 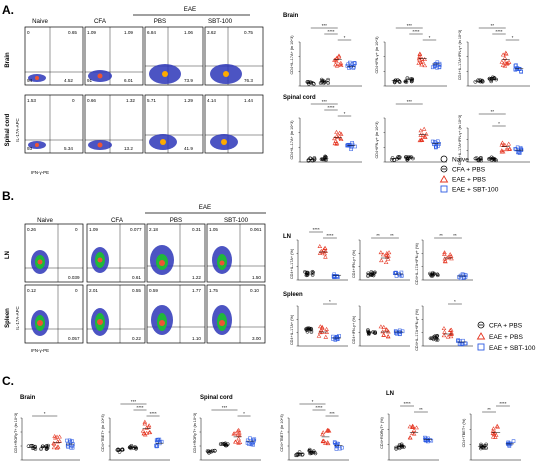 I want to click on legend-sbt: EAE + SBT-100, so click(x=475, y=190).